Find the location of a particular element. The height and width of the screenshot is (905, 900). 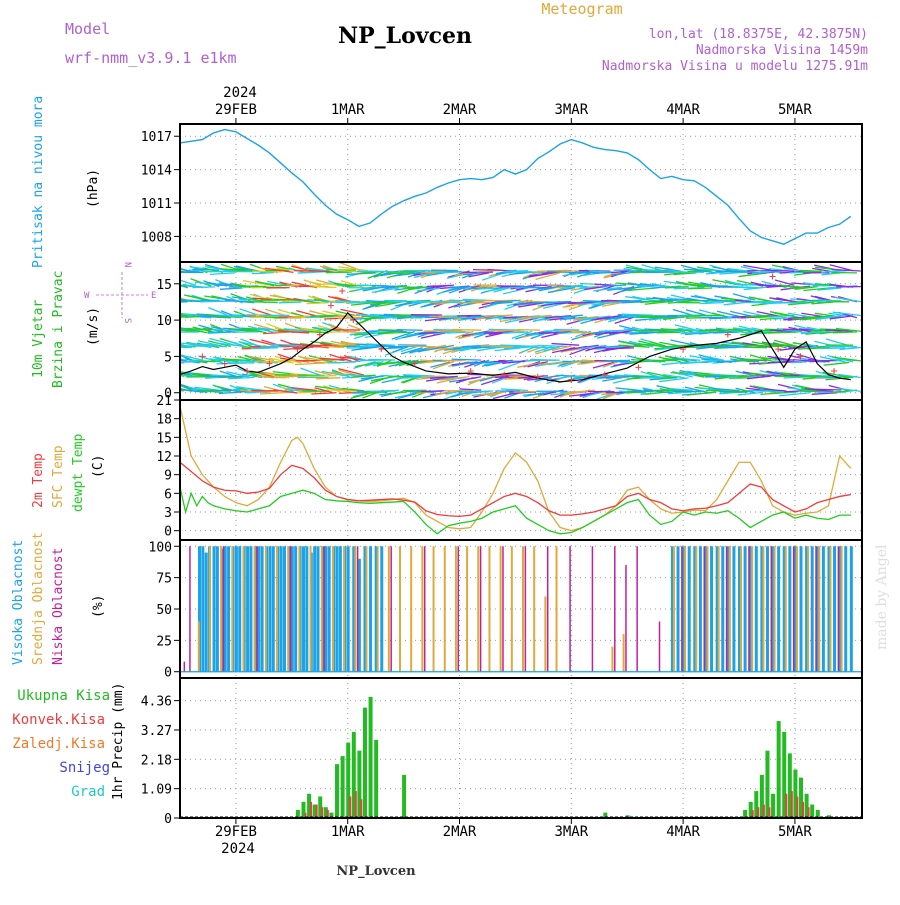

compass-n: N is located at coordinates (127, 264).